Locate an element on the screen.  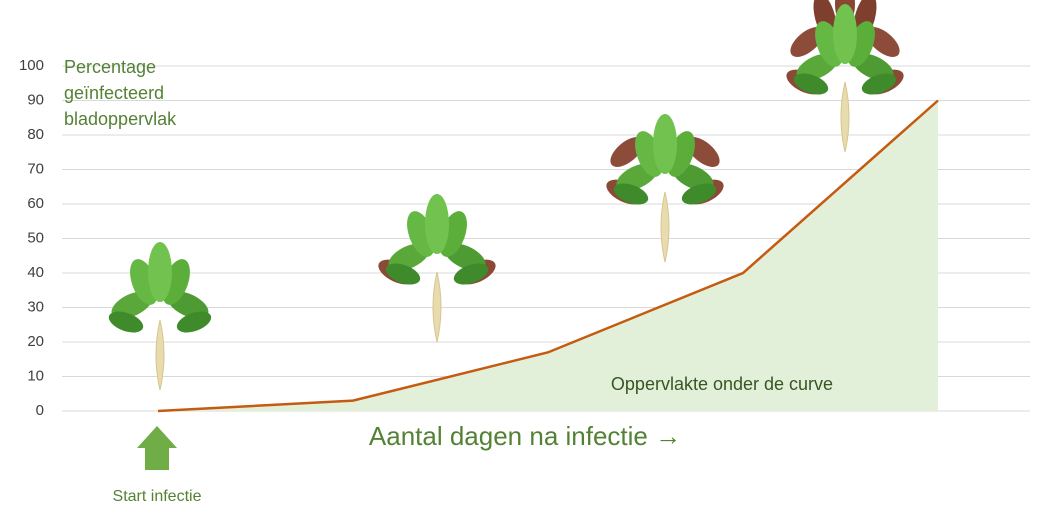
start-label: Start infectie is located at coordinates (157, 496).